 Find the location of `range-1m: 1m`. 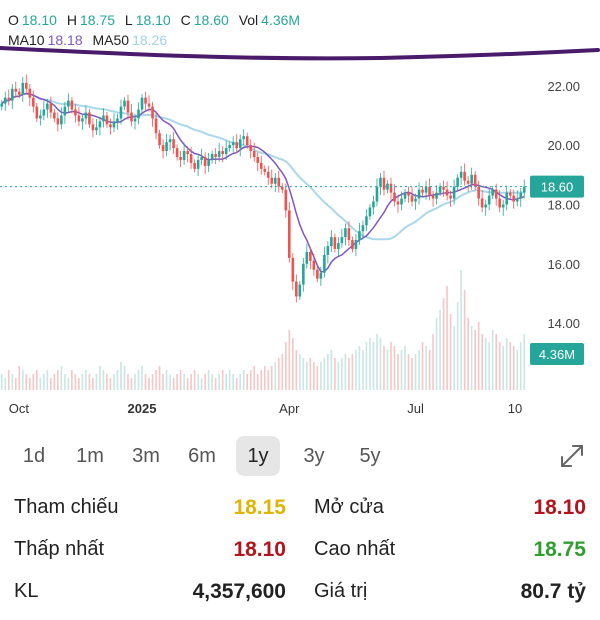

range-1m: 1m is located at coordinates (90, 456).